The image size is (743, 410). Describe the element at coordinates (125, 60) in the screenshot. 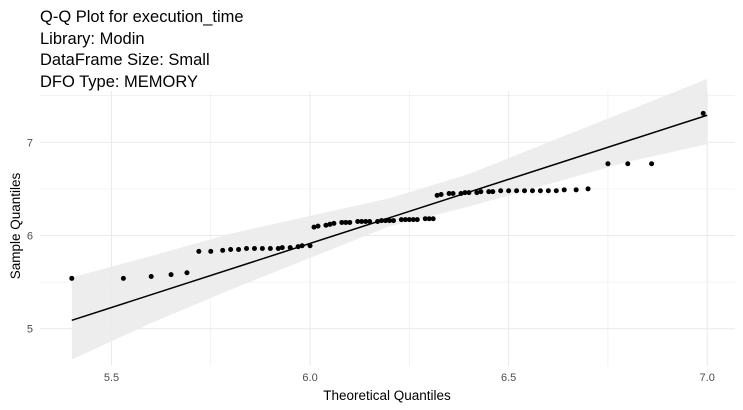

I see `chart-subtitle-size: DataFrame Size: Small` at that location.